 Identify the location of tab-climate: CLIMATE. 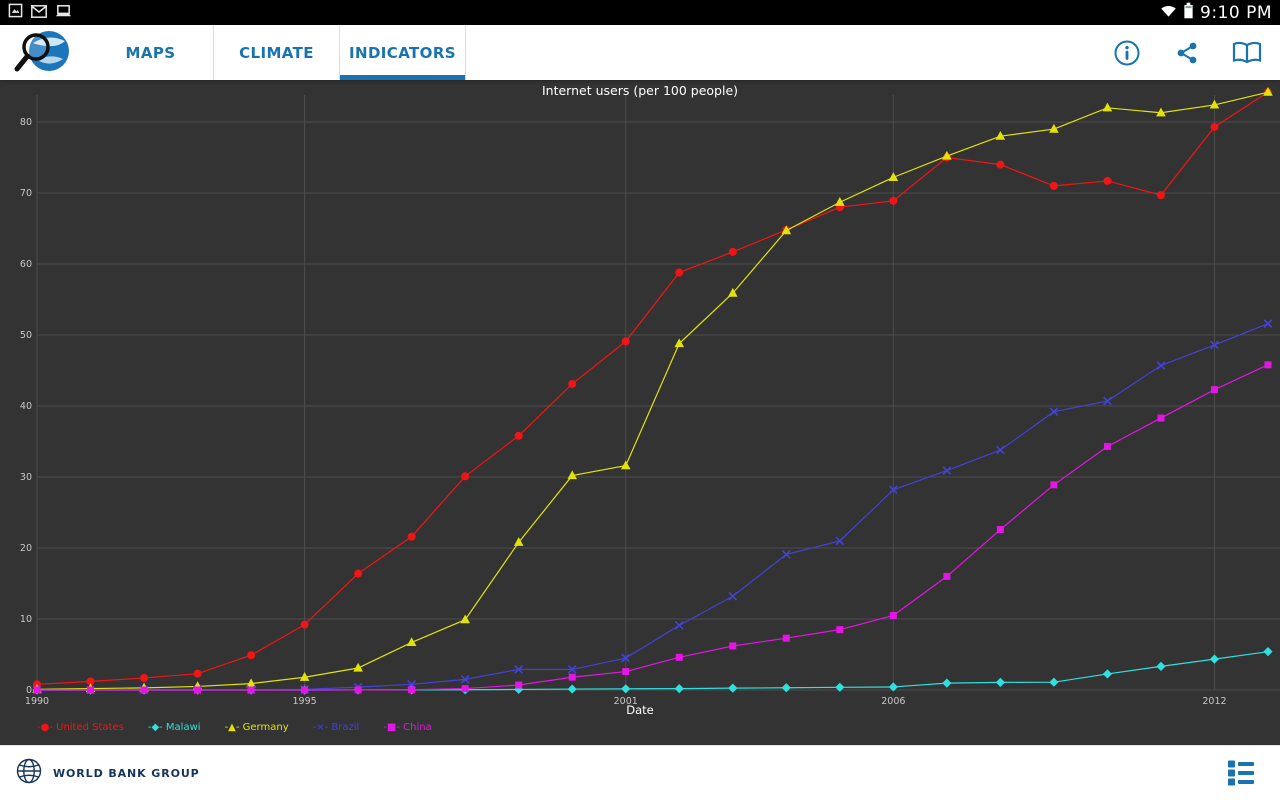
(277, 52).